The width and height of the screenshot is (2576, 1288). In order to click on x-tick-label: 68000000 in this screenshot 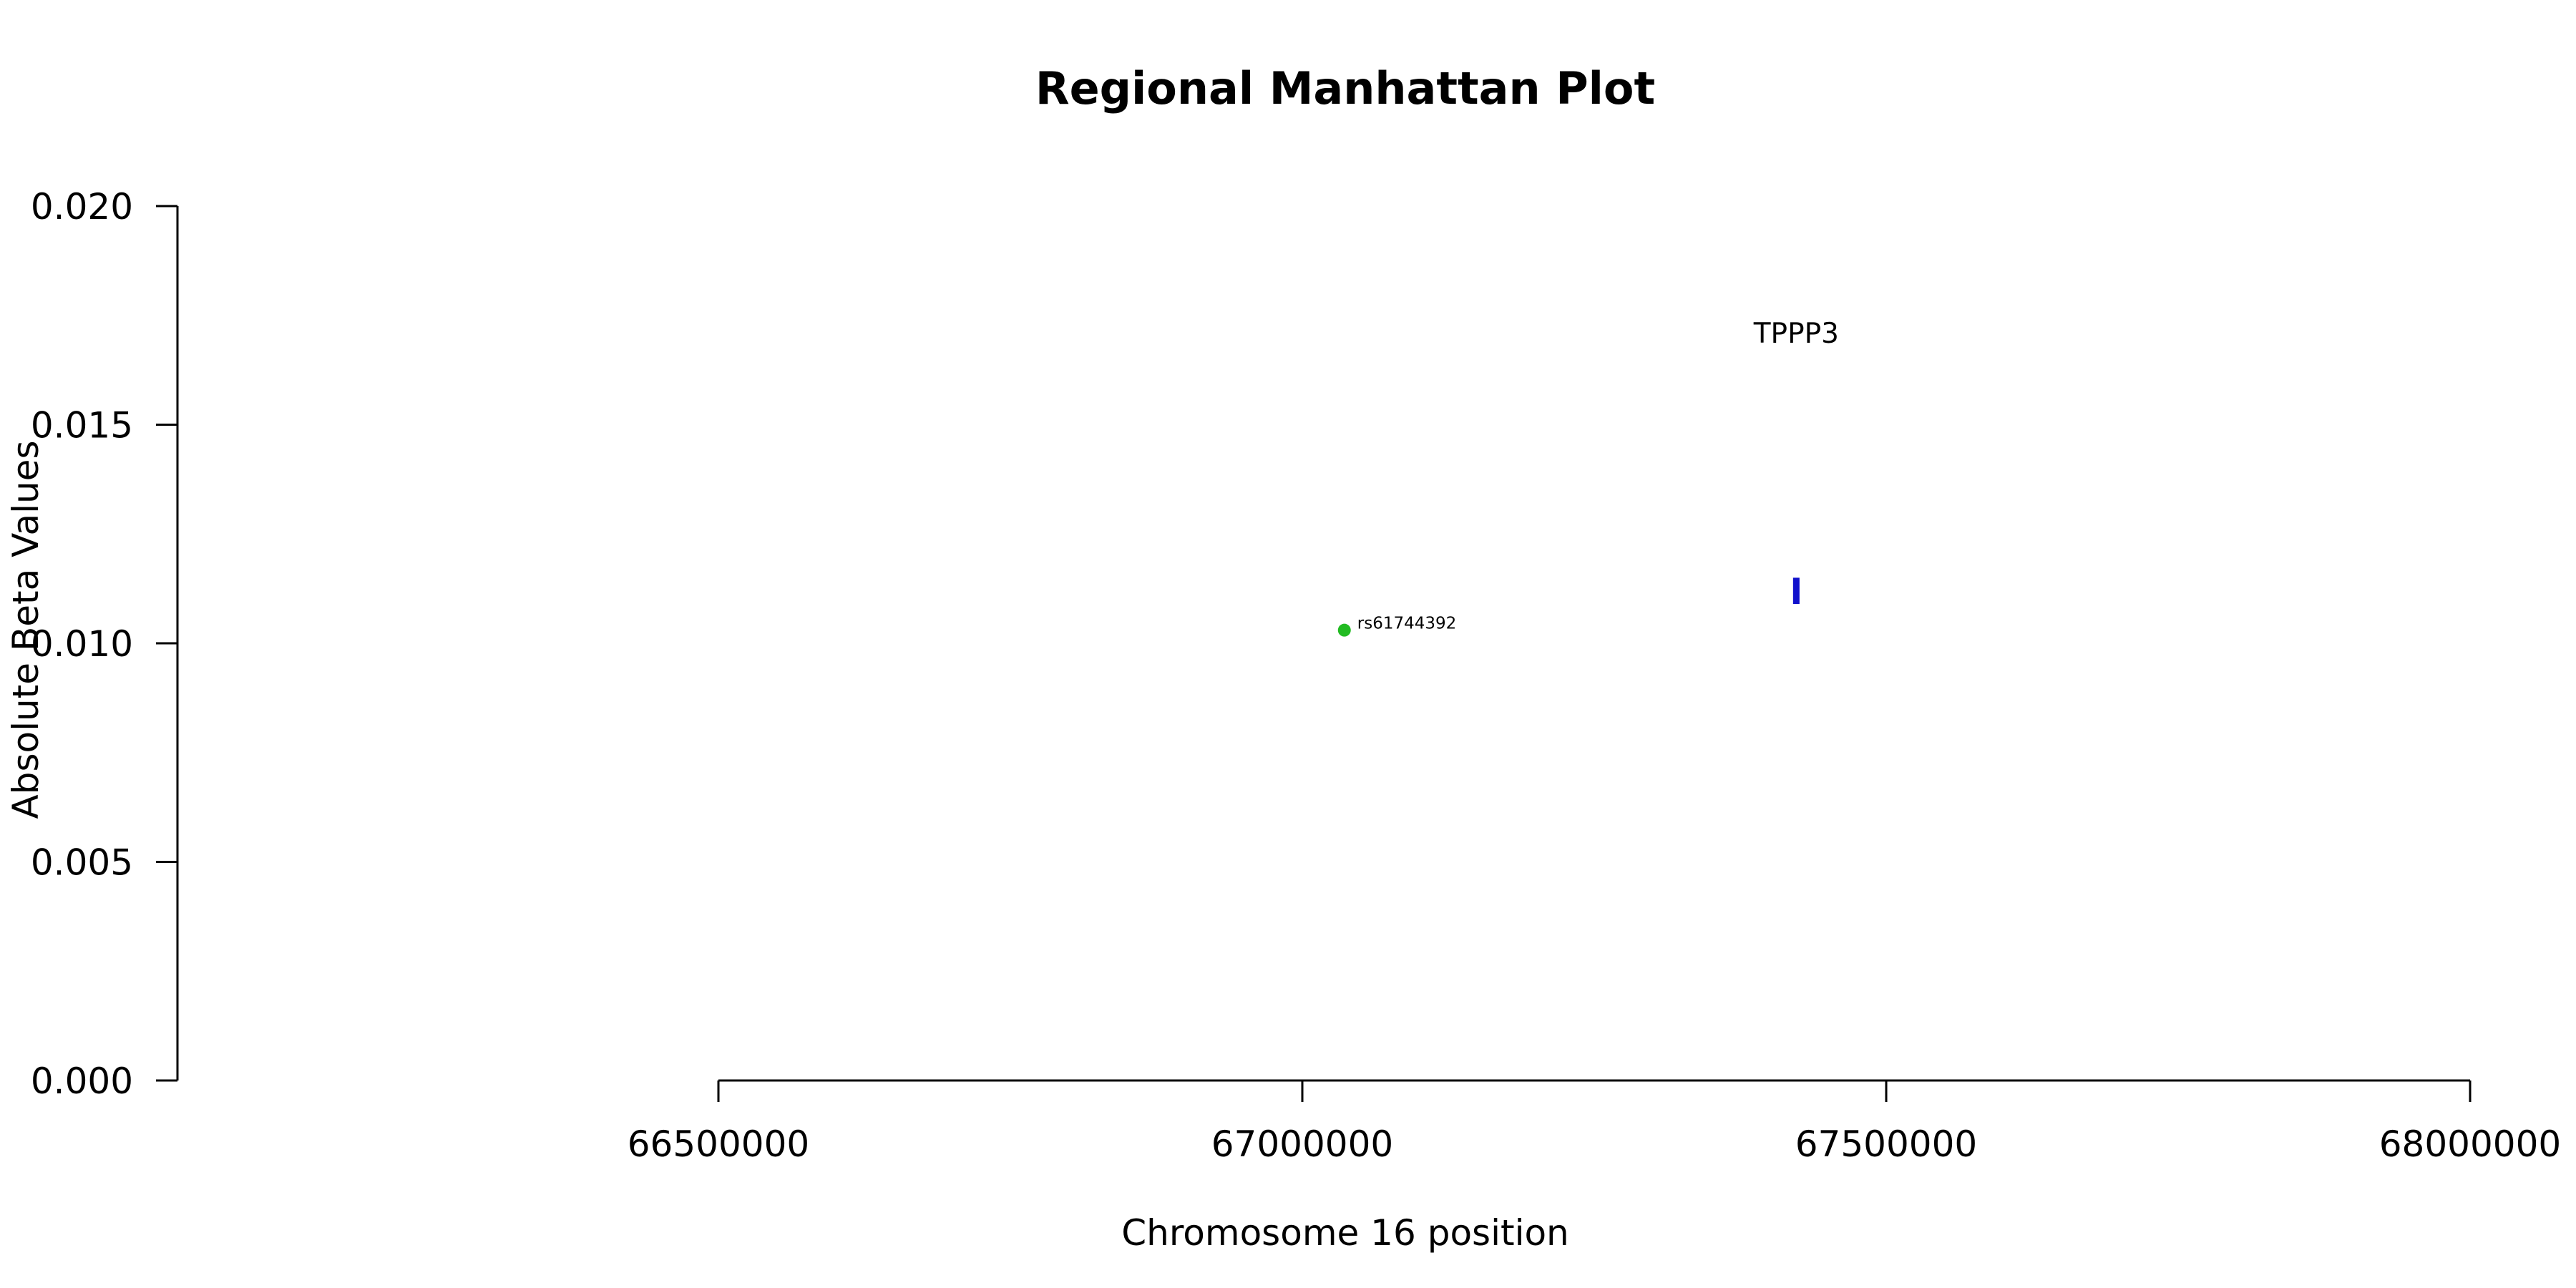, I will do `click(2470, 1144)`.